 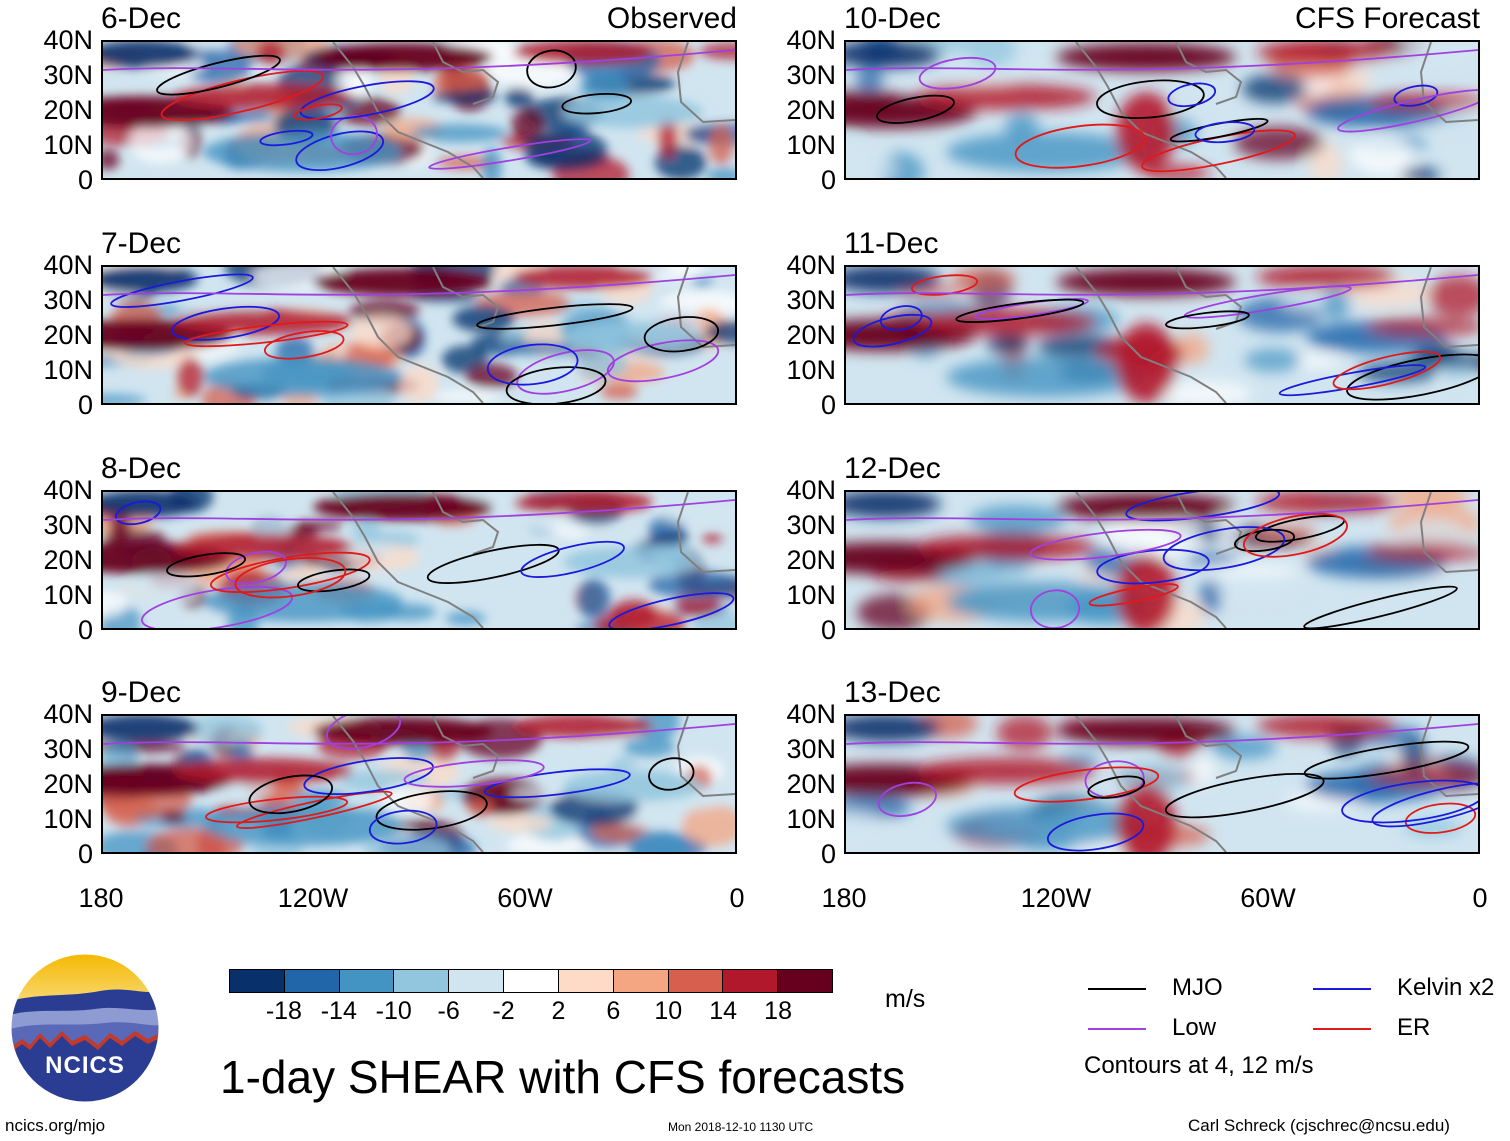 What do you see at coordinates (778, 1011) in the screenshot?
I see `colorbar-tick-label: 18` at bounding box center [778, 1011].